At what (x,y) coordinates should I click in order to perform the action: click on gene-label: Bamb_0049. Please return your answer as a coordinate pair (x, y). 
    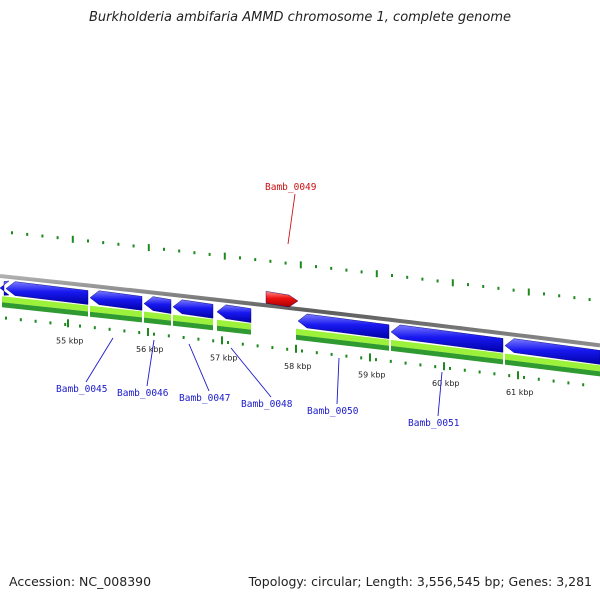
    Looking at the image, I should click on (291, 187).